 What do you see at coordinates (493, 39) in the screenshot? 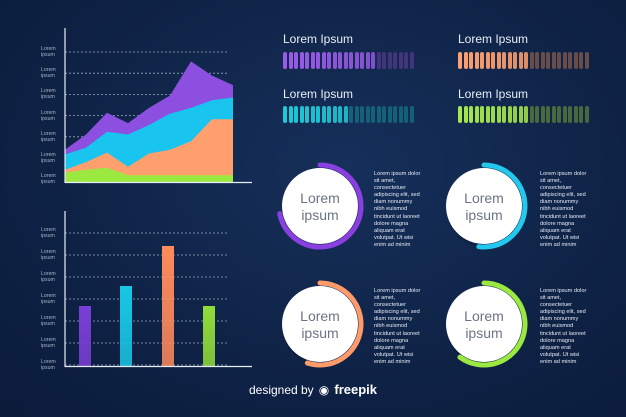
I see `progress-title-orange: Lorem Ipsum` at bounding box center [493, 39].